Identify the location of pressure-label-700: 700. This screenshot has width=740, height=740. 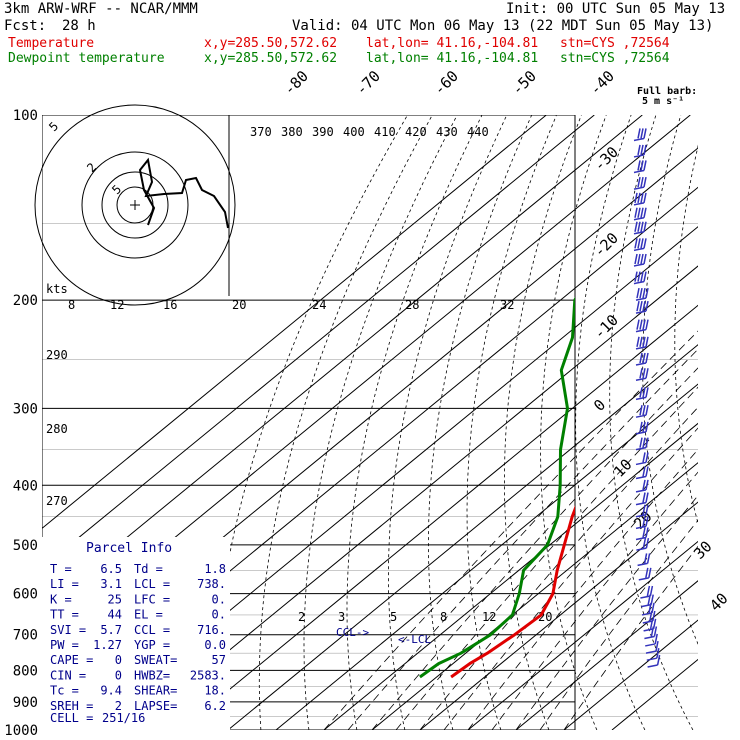
(25, 636).